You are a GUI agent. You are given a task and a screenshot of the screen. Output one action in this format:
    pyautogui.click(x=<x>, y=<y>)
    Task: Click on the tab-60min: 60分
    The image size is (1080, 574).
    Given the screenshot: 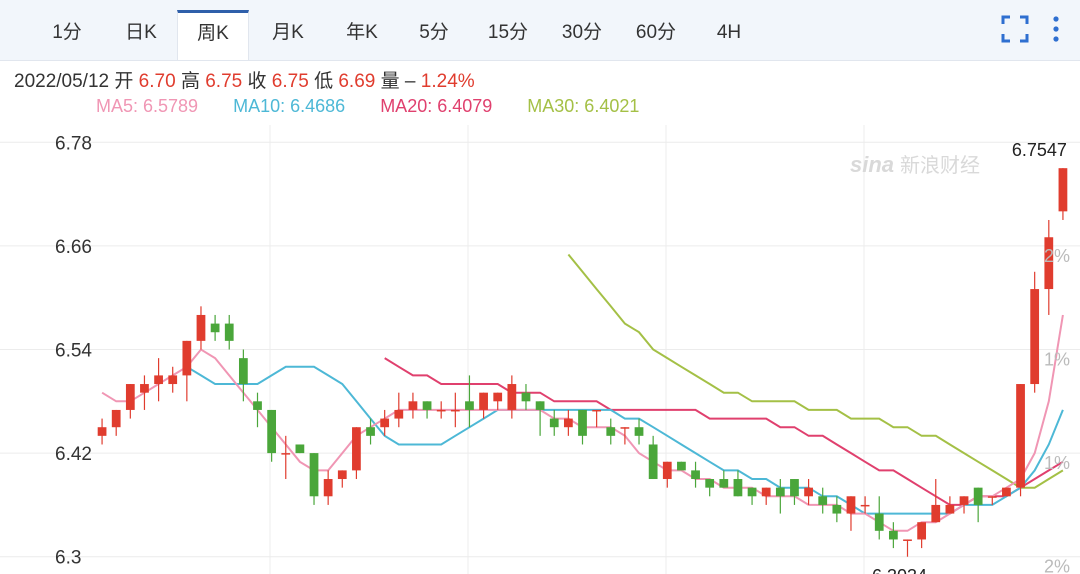 What is the action you would take?
    pyautogui.click(x=656, y=32)
    